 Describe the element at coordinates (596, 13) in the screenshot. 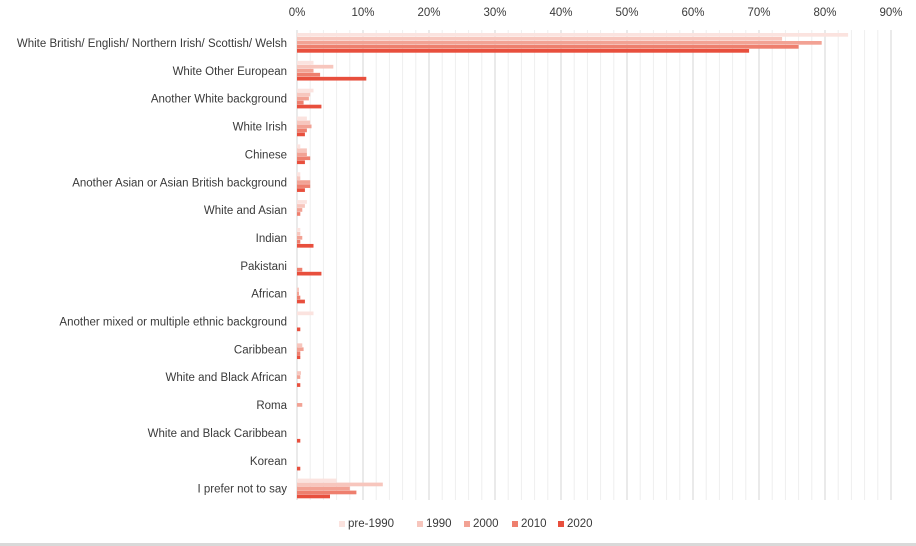

I see `x-axis-ticks: 0% 10% 20% 30% 40% 50% 60% 70% 80% 90%` at that location.